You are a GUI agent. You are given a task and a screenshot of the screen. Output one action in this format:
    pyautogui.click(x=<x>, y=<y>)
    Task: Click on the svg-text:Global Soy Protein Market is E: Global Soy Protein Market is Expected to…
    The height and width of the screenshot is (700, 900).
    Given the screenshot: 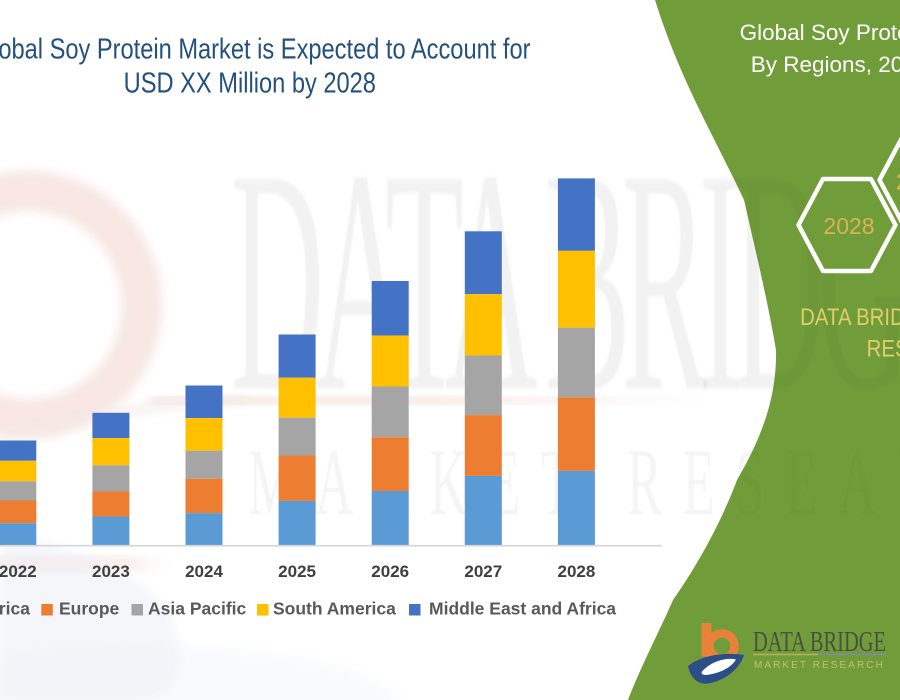 What is the action you would take?
    pyautogui.click(x=265, y=48)
    